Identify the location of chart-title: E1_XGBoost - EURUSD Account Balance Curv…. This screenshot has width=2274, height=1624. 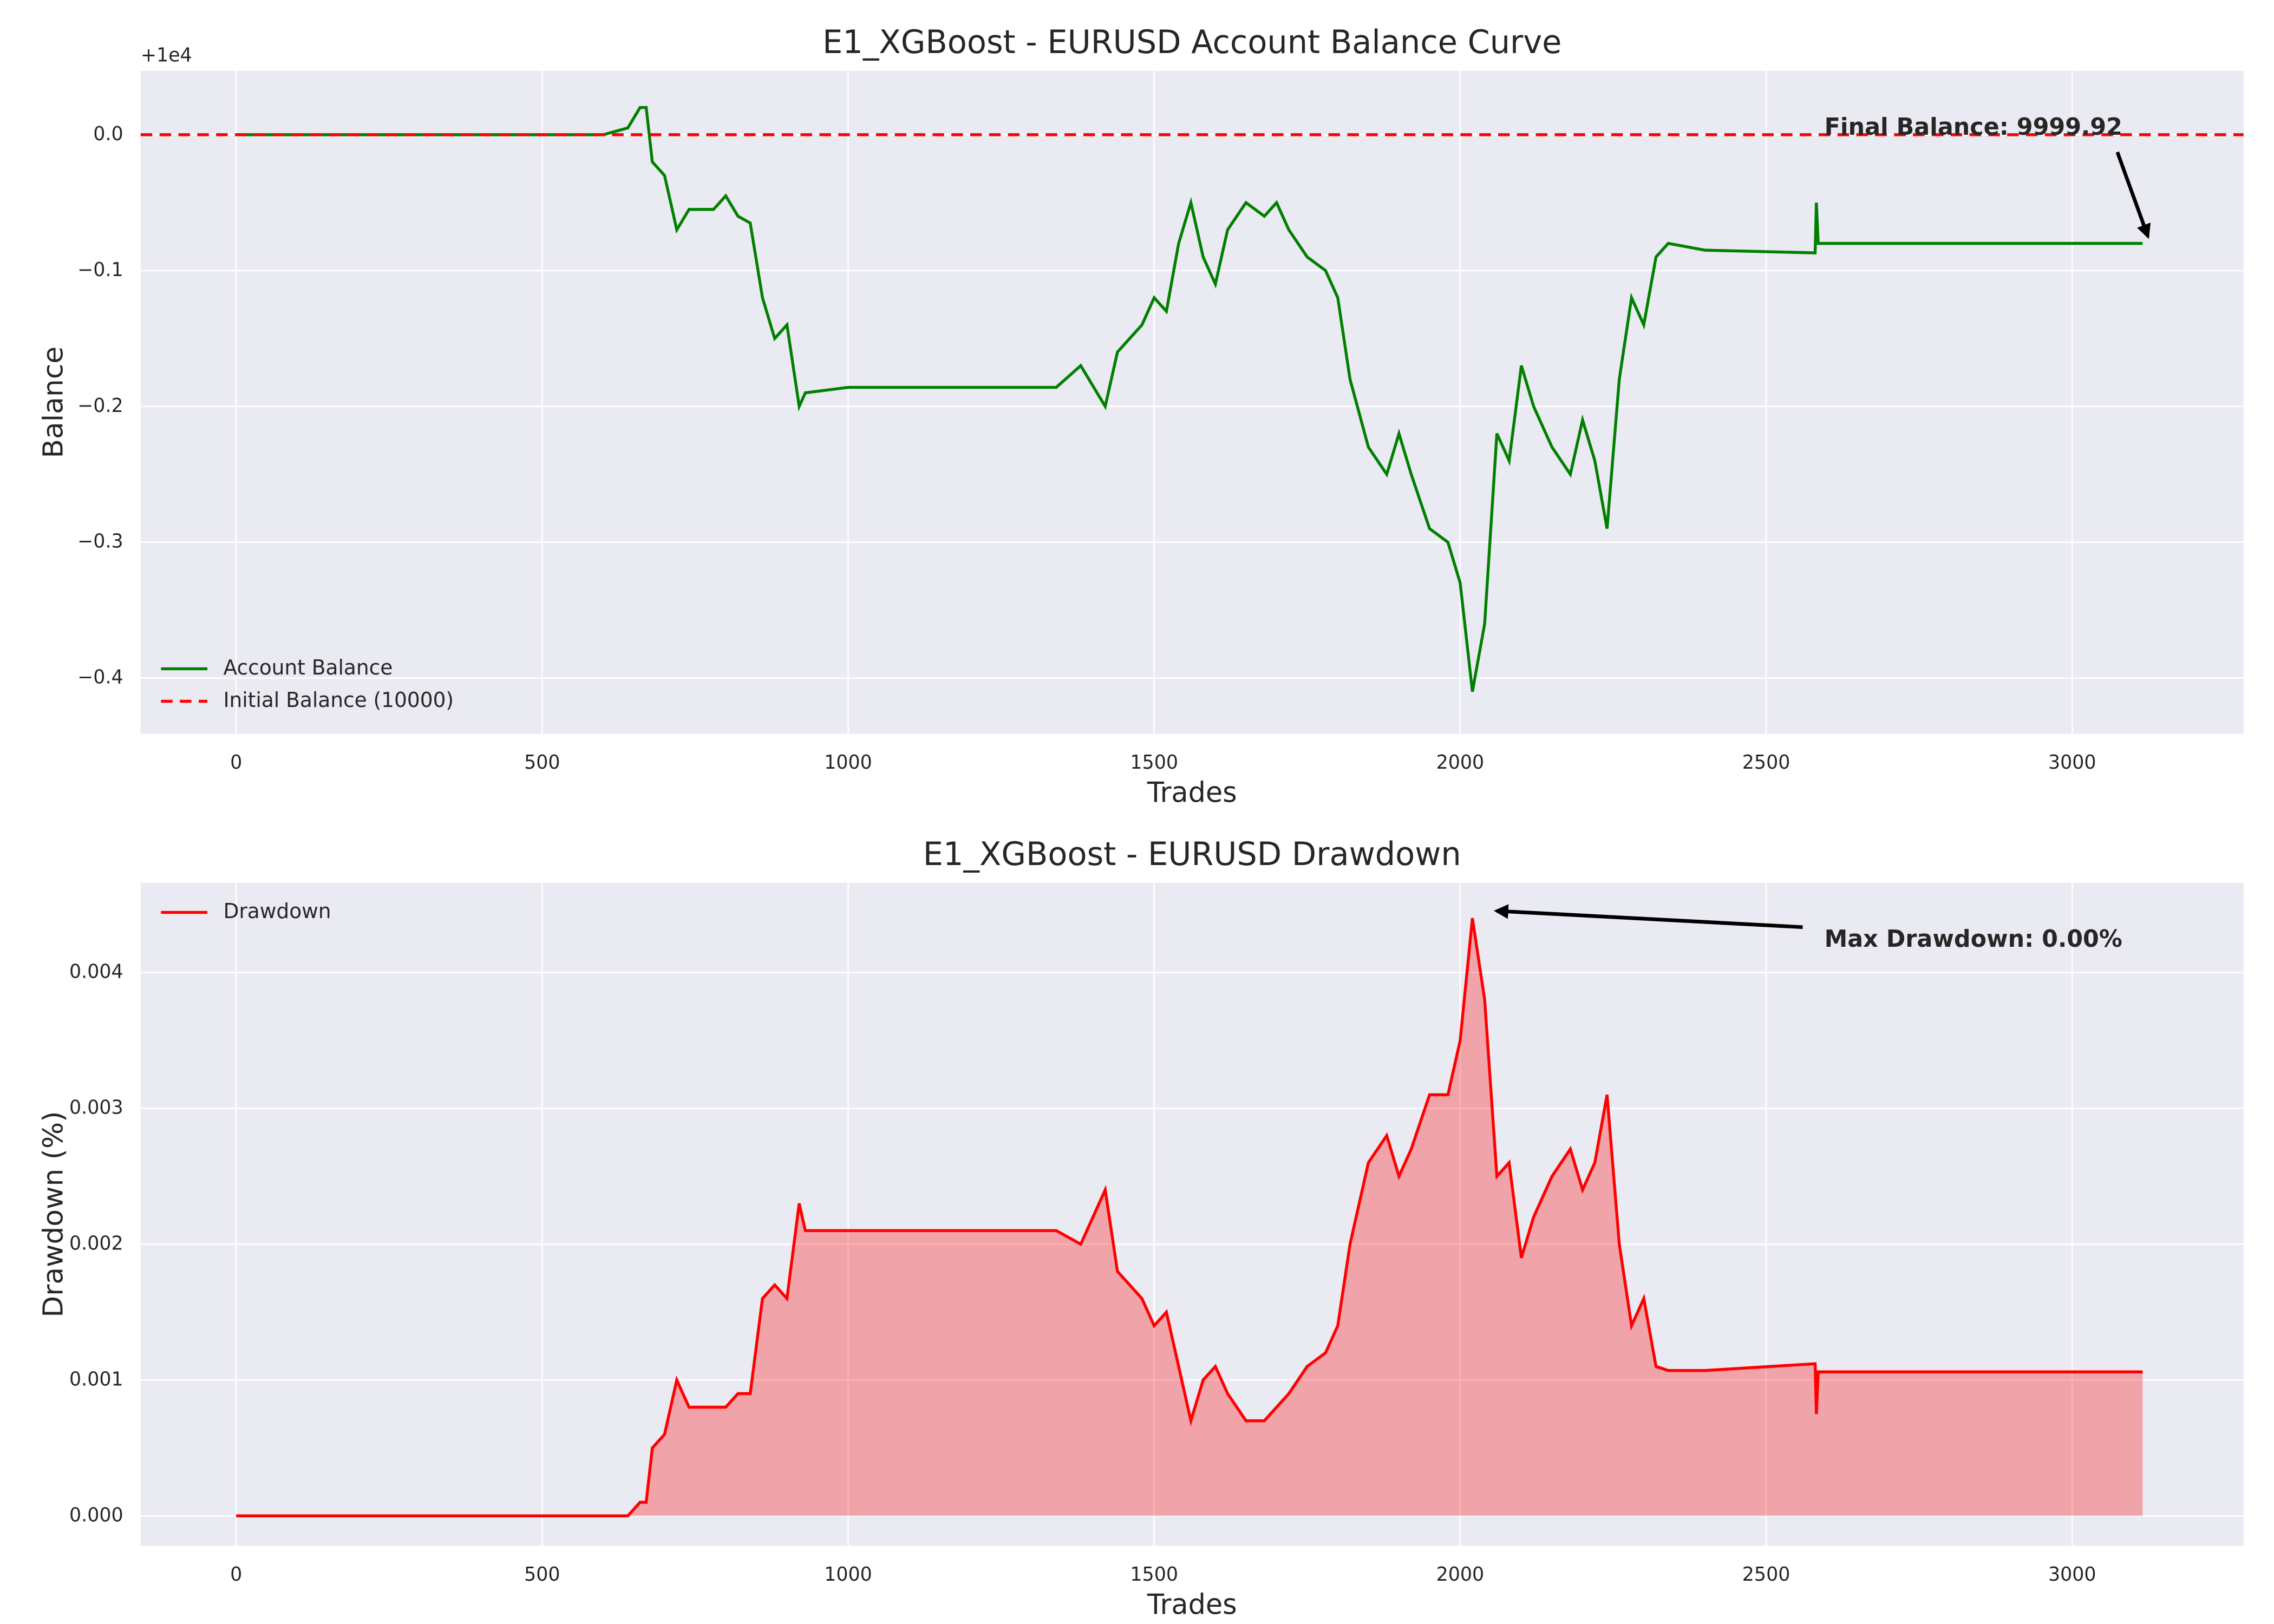
(1192, 43).